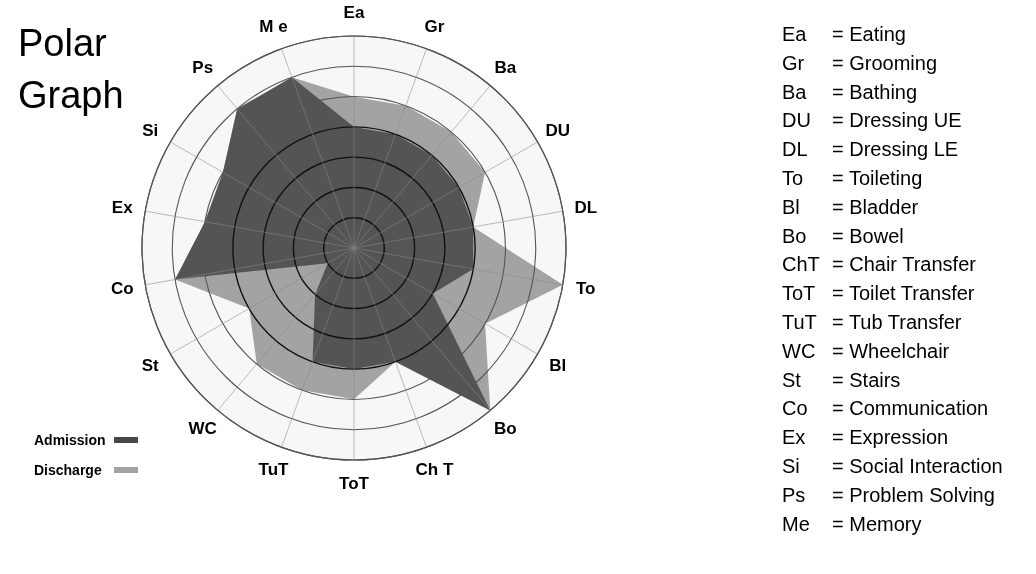 The image size is (1036, 574). I want to click on spoke-label: DU, so click(558, 130).